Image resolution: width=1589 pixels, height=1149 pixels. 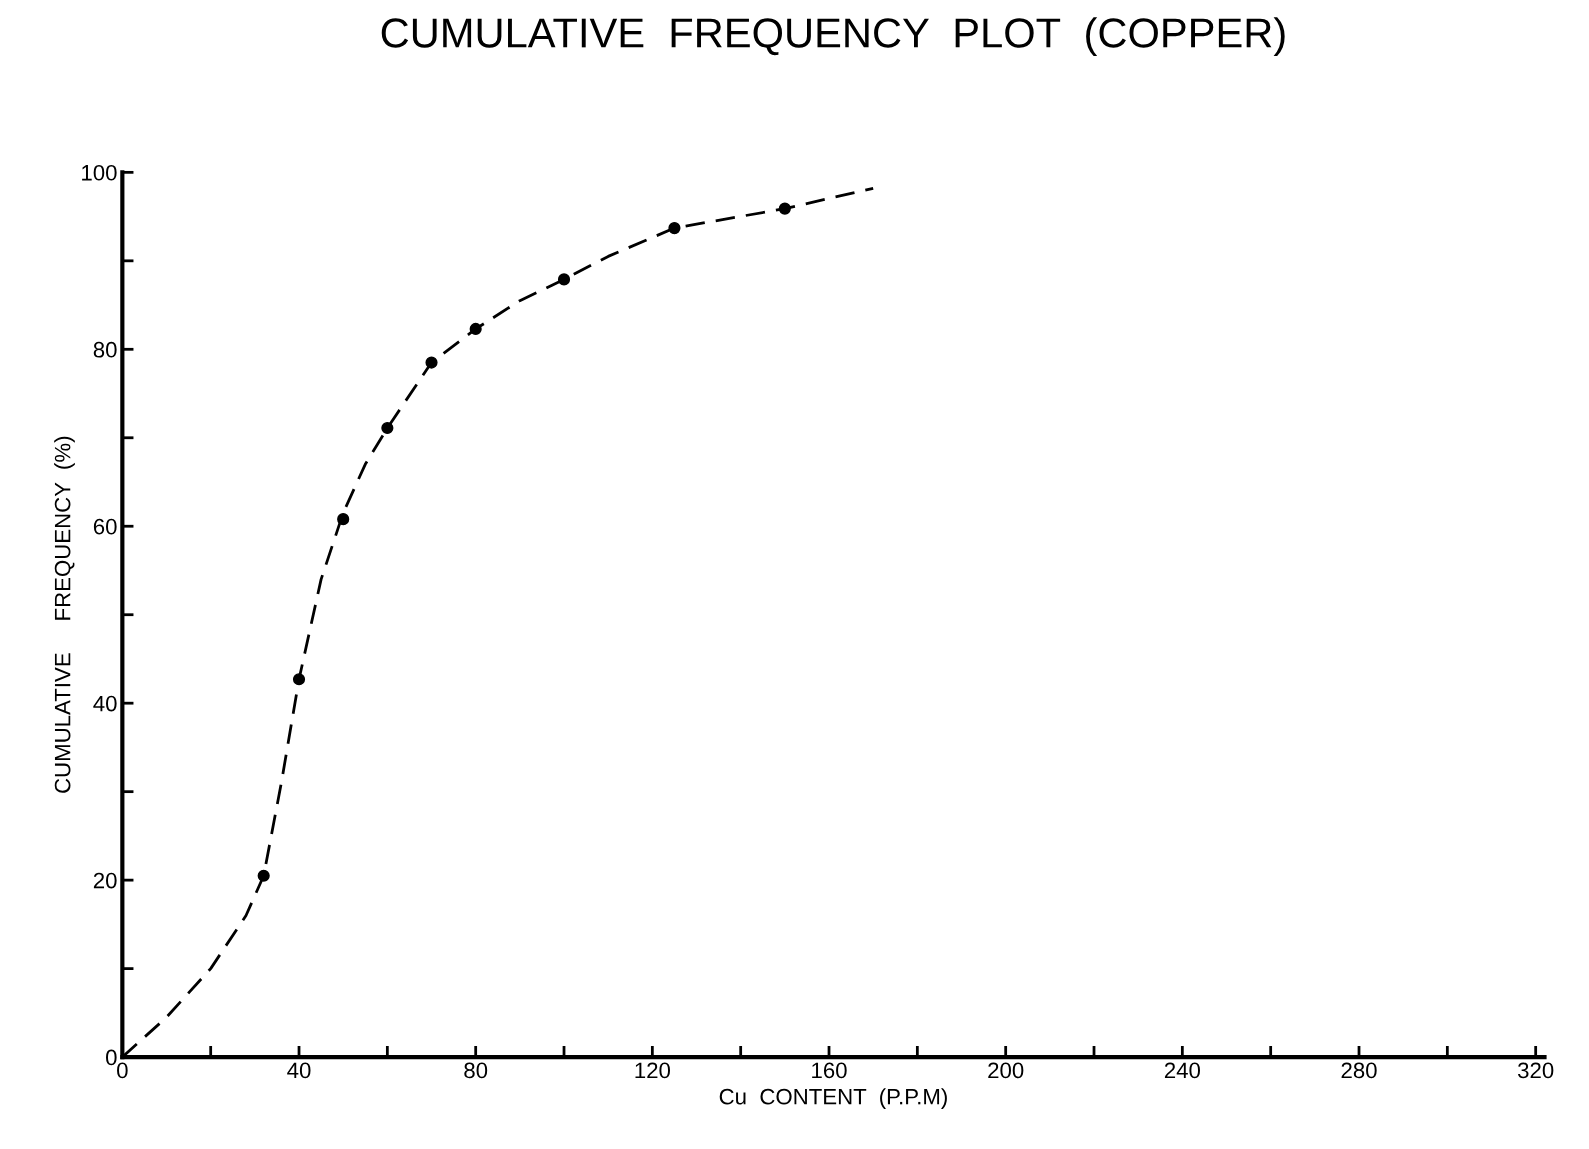 What do you see at coordinates (111, 1057) in the screenshot?
I see `y-tick-label: 0` at bounding box center [111, 1057].